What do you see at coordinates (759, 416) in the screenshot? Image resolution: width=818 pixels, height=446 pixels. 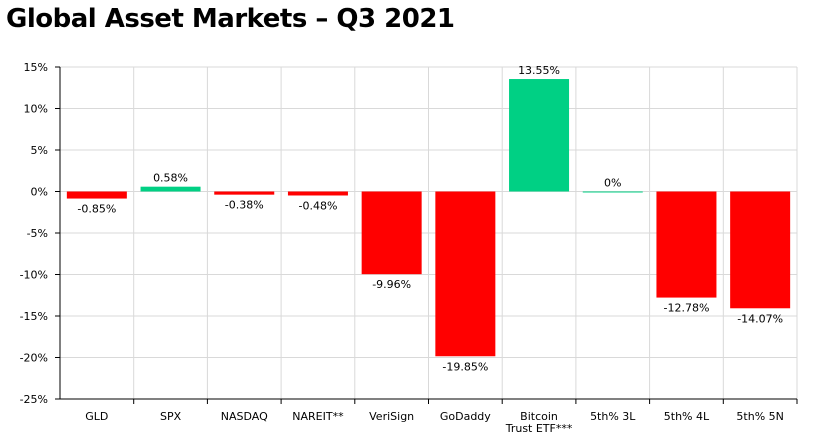 I see `x-tick-label: 5th% 5N` at bounding box center [759, 416].